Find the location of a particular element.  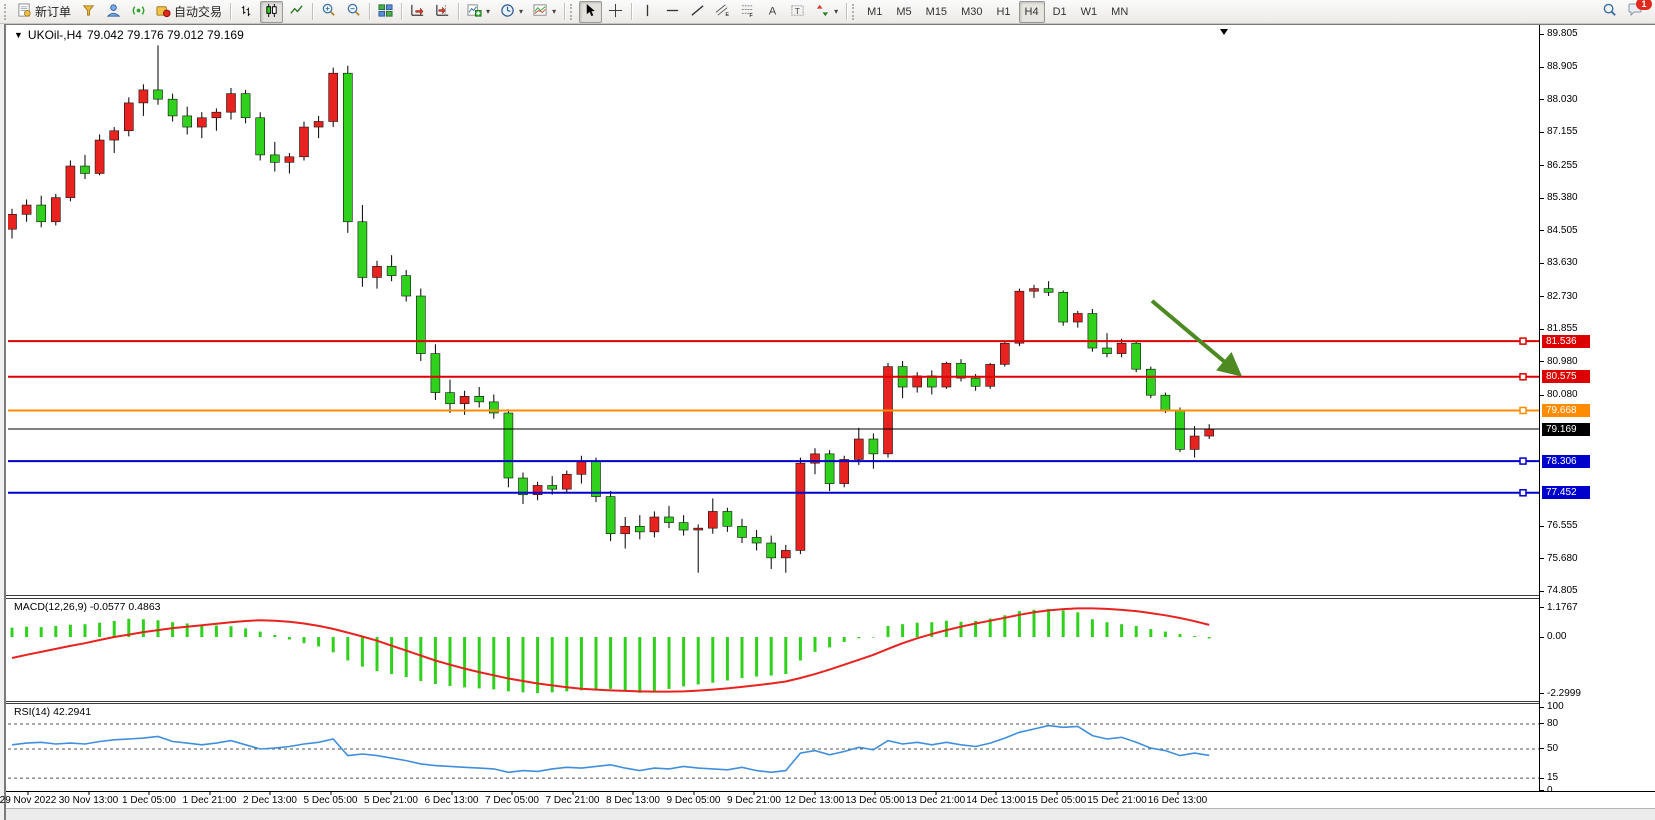

text-icon: A is located at coordinates (772, 12).